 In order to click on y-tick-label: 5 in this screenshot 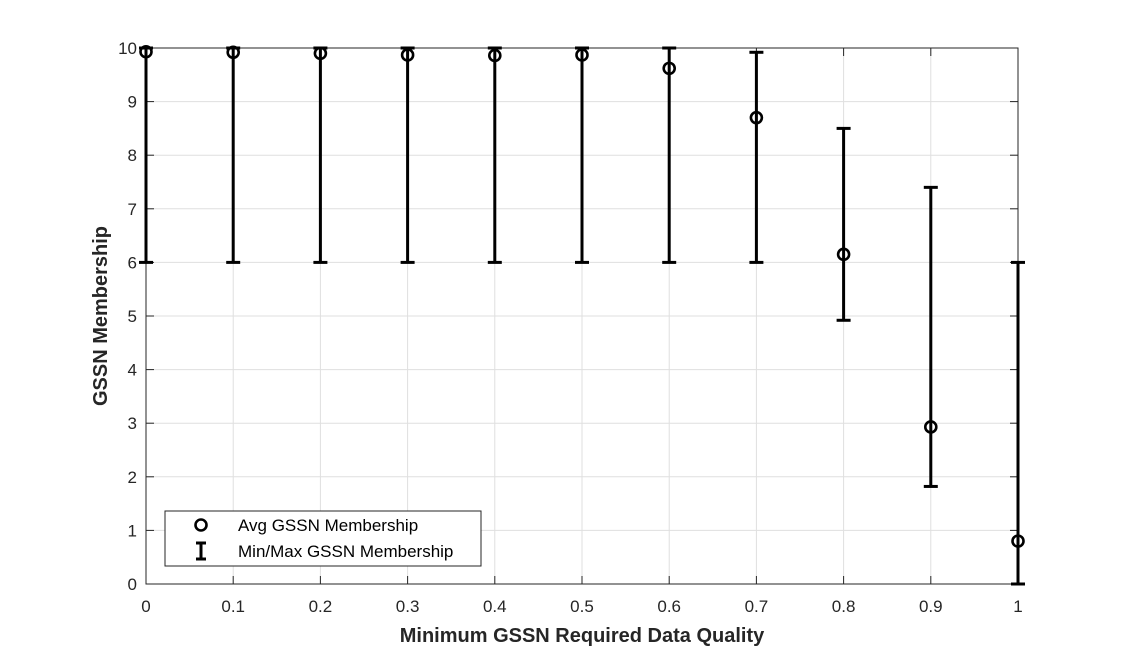, I will do `click(132, 316)`.